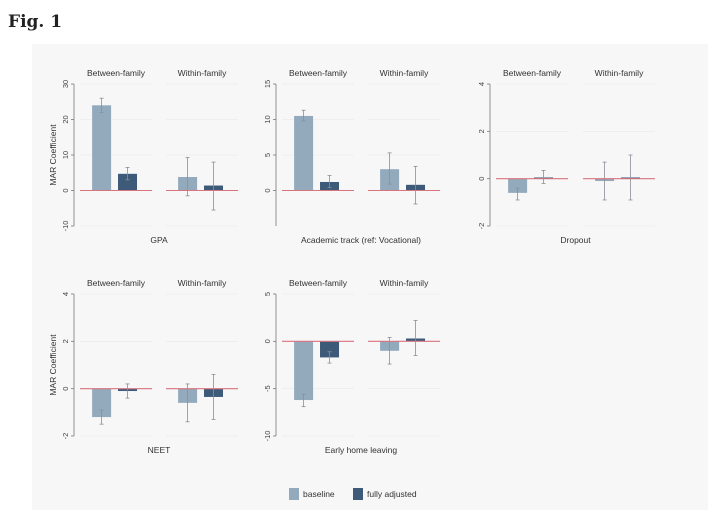 The width and height of the screenshot is (719, 515). Describe the element at coordinates (619, 155) in the screenshot. I see `dropout-within-family-panel` at that location.